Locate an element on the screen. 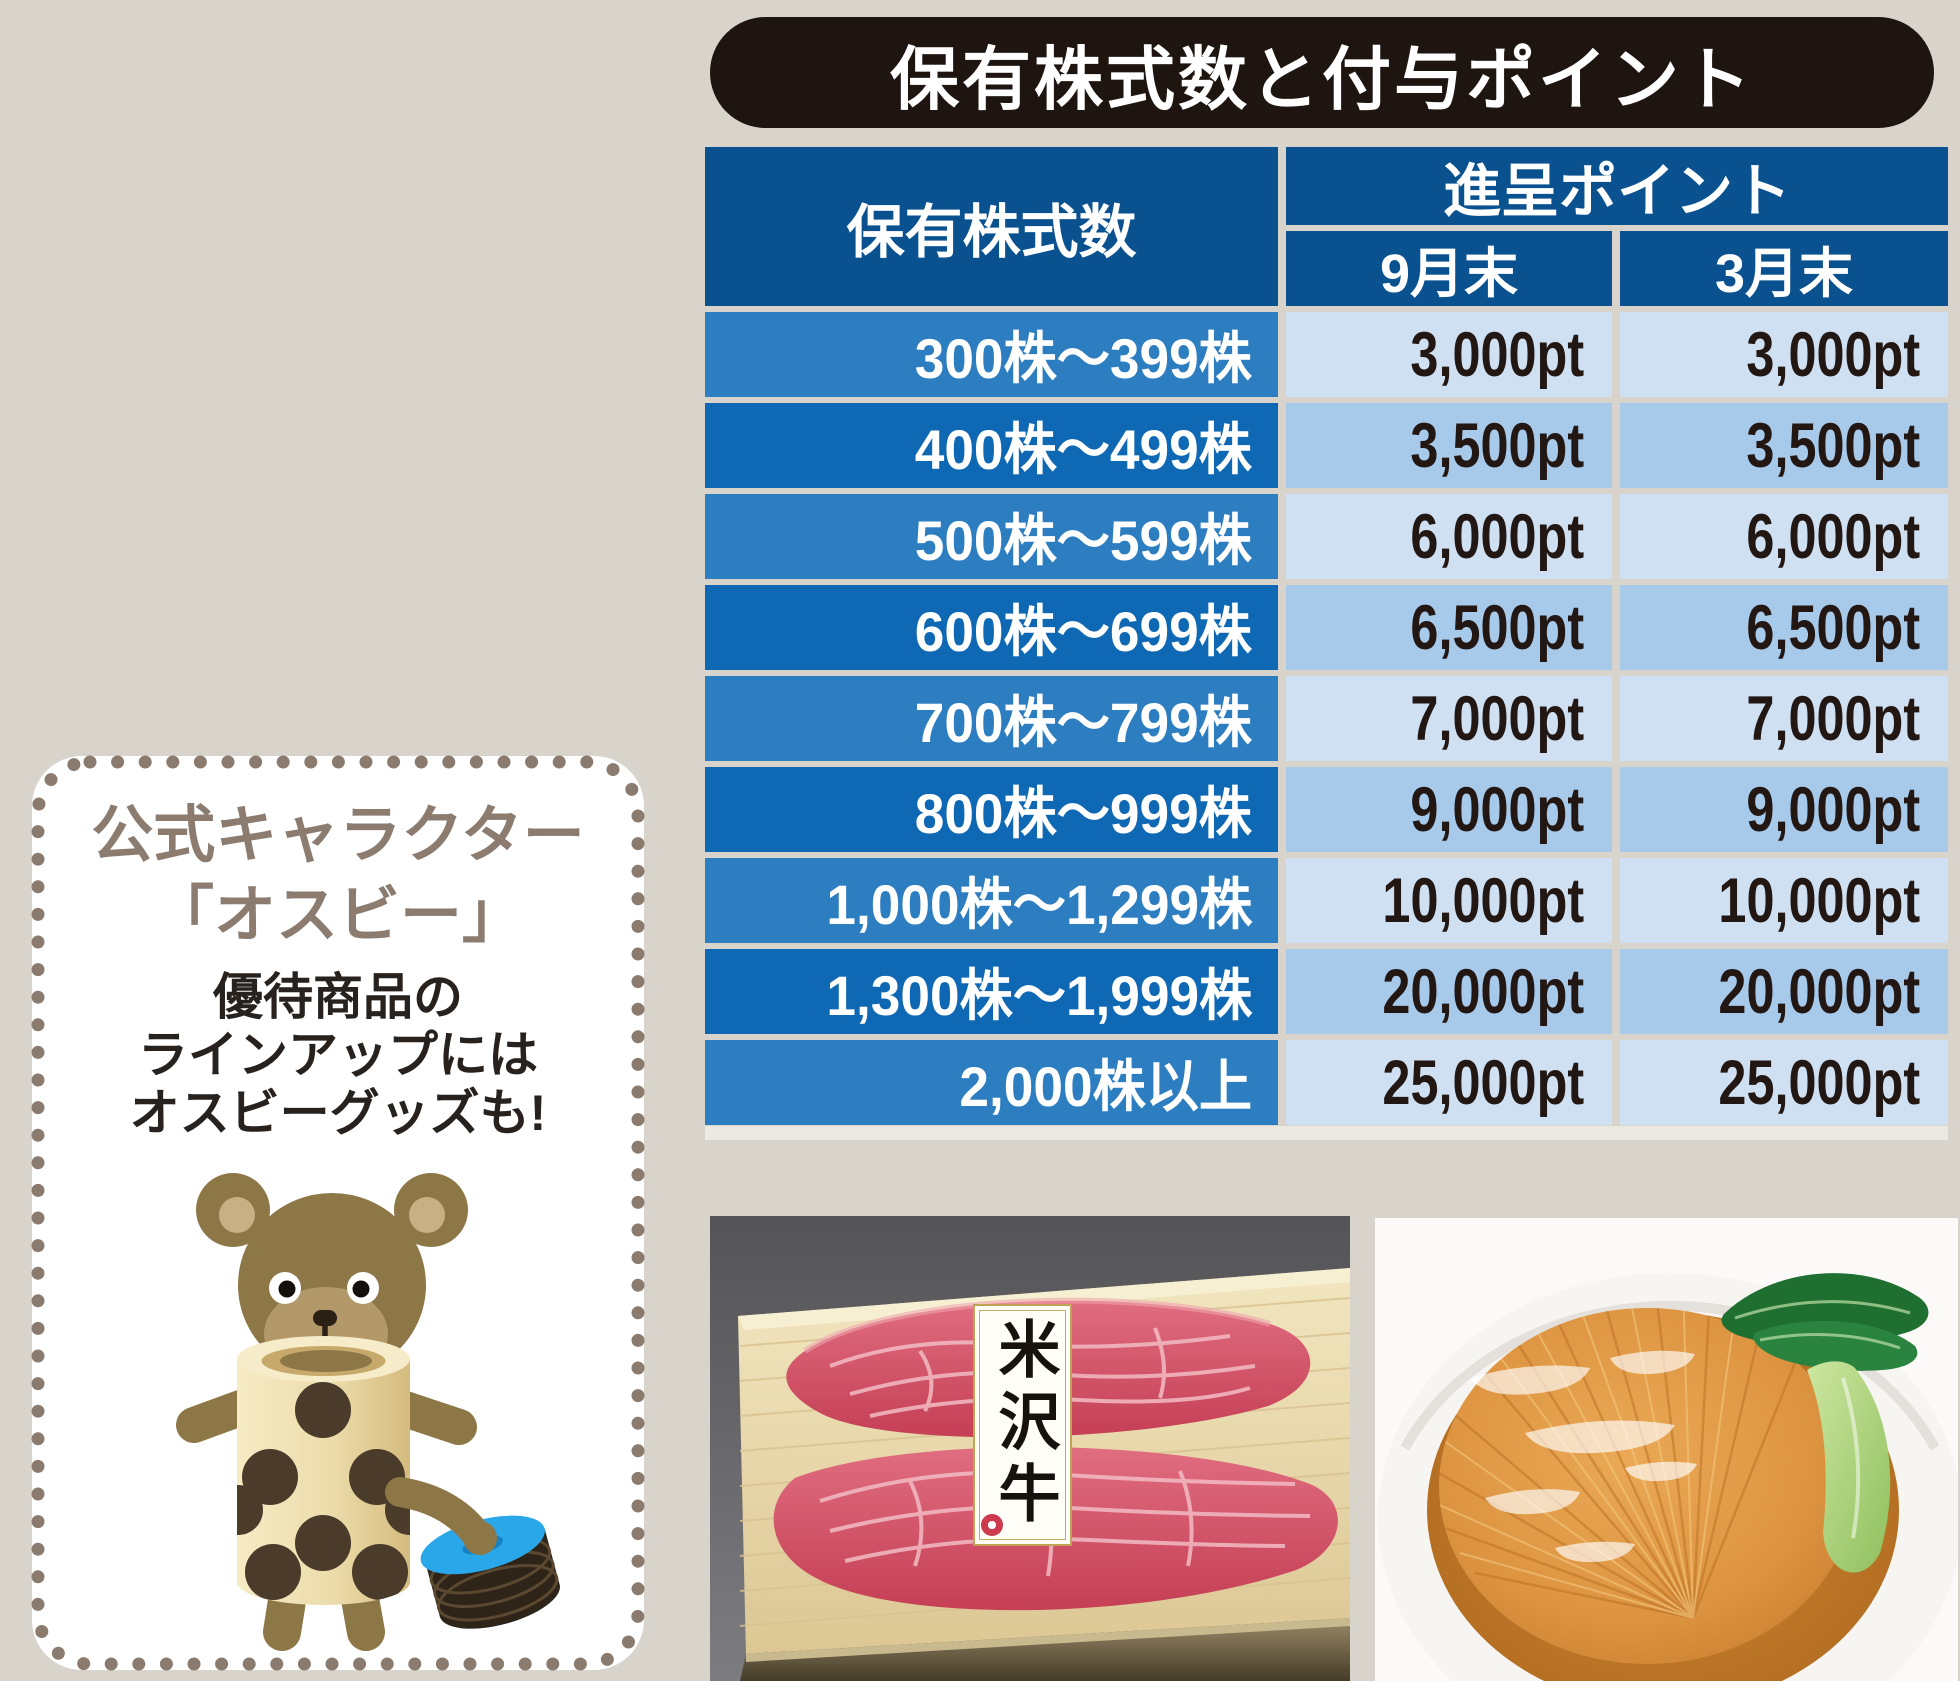  bear-in-bearing-costume-icon is located at coordinates (368, 1412).